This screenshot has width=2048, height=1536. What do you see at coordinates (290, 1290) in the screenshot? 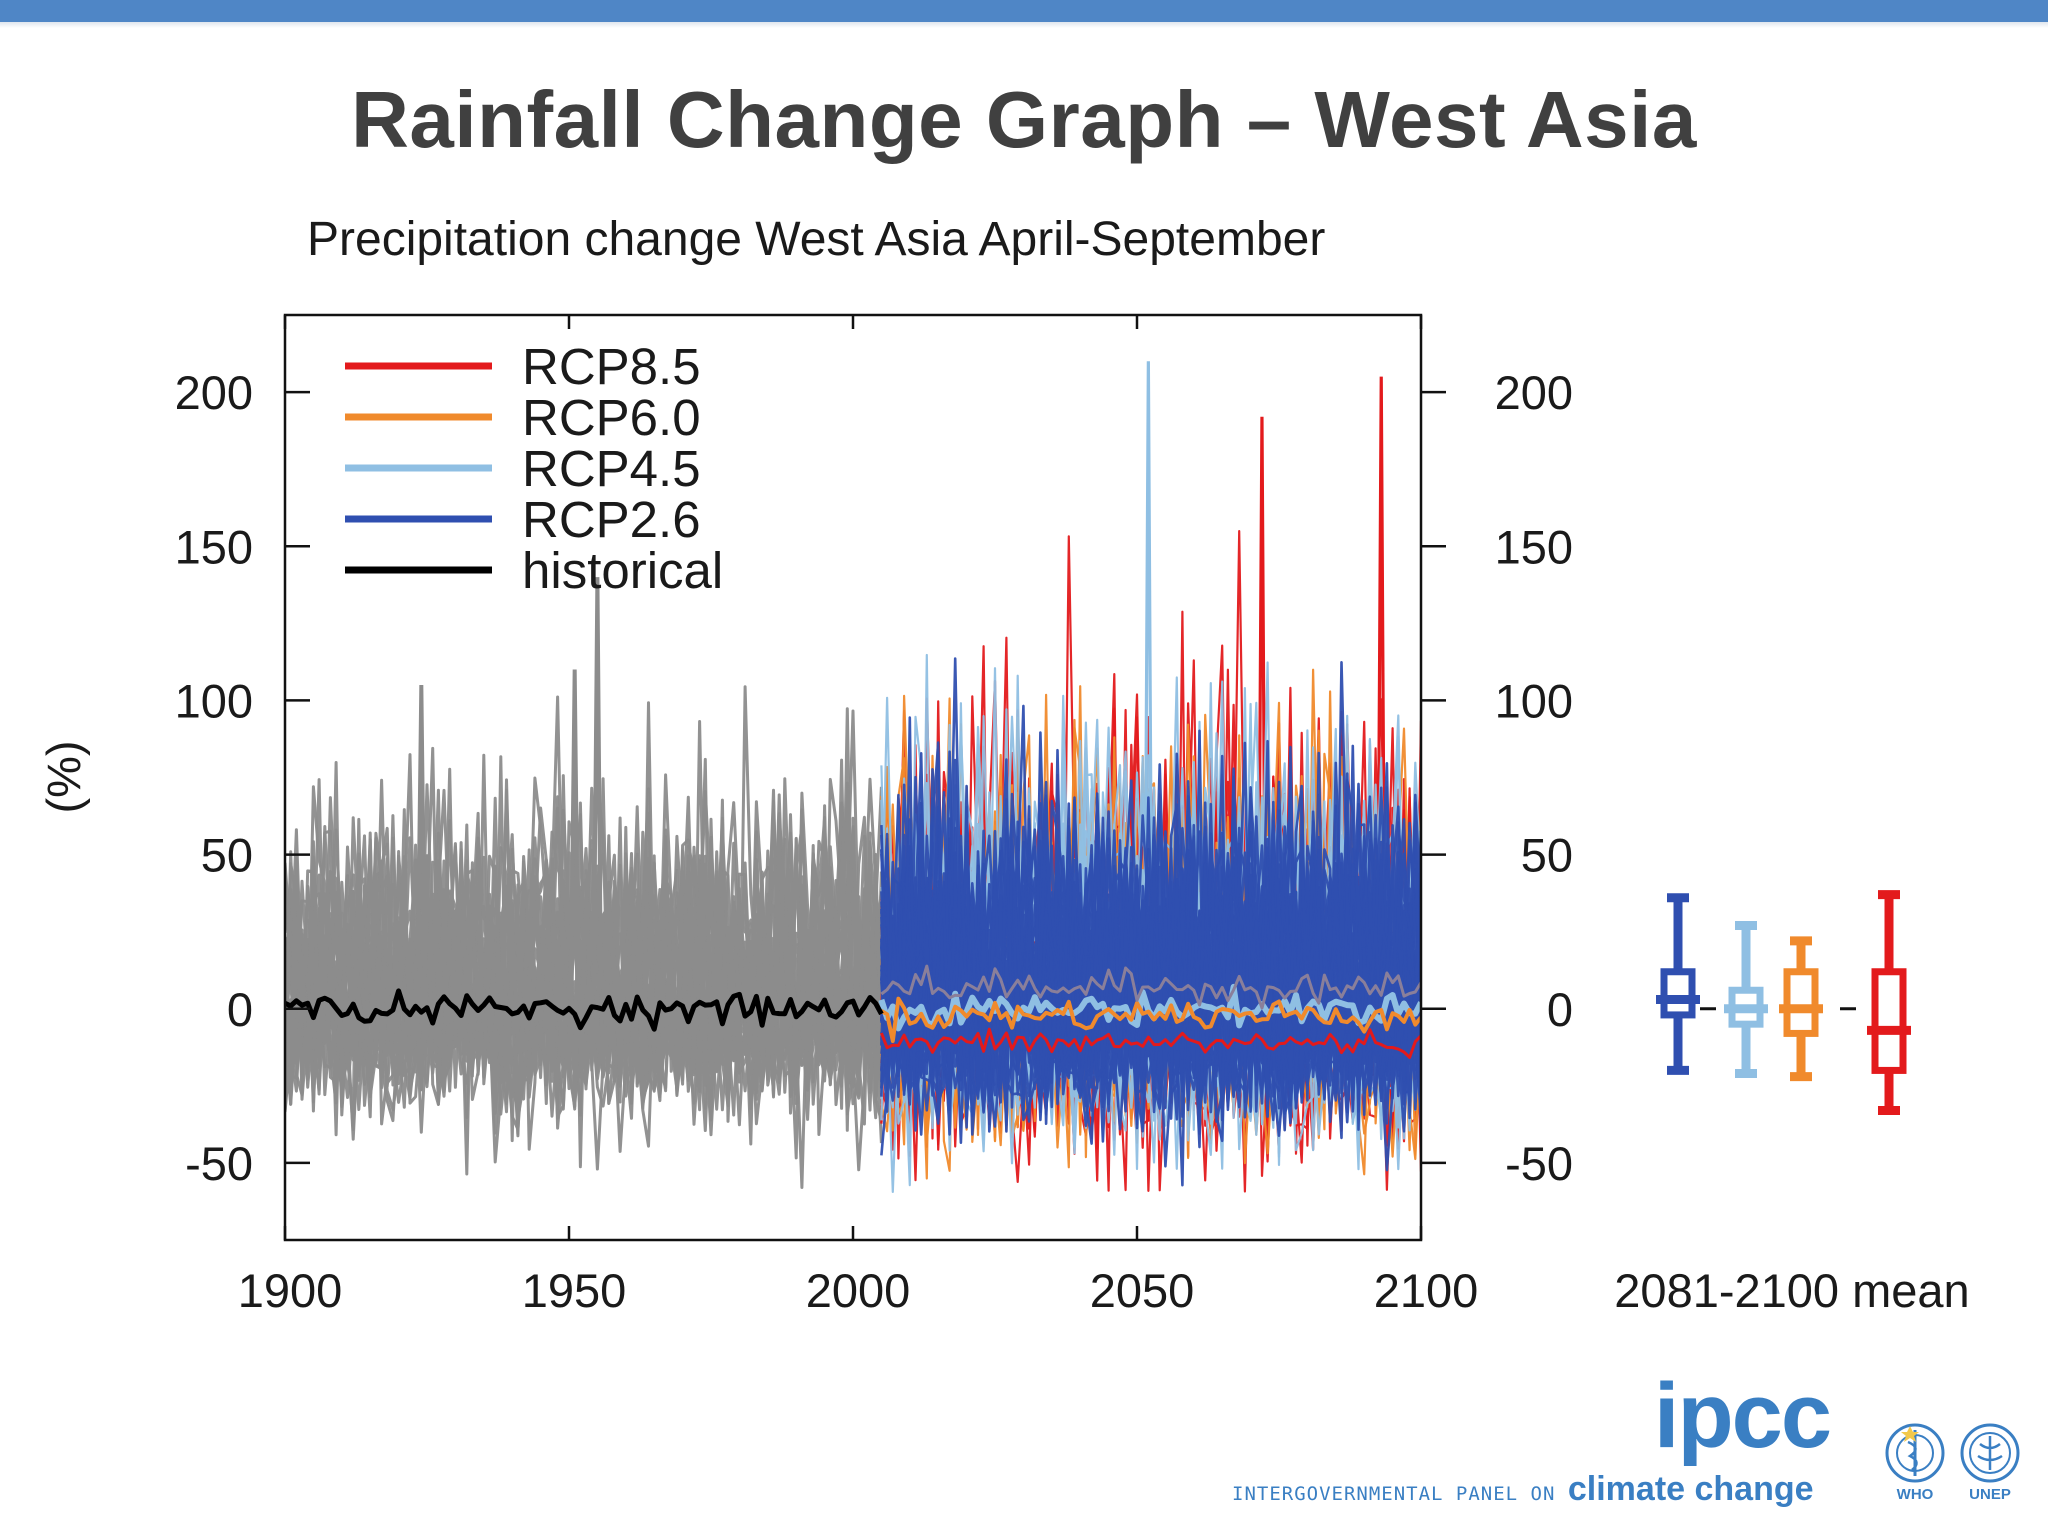
I see `x-tick-label: 1900` at bounding box center [290, 1290].